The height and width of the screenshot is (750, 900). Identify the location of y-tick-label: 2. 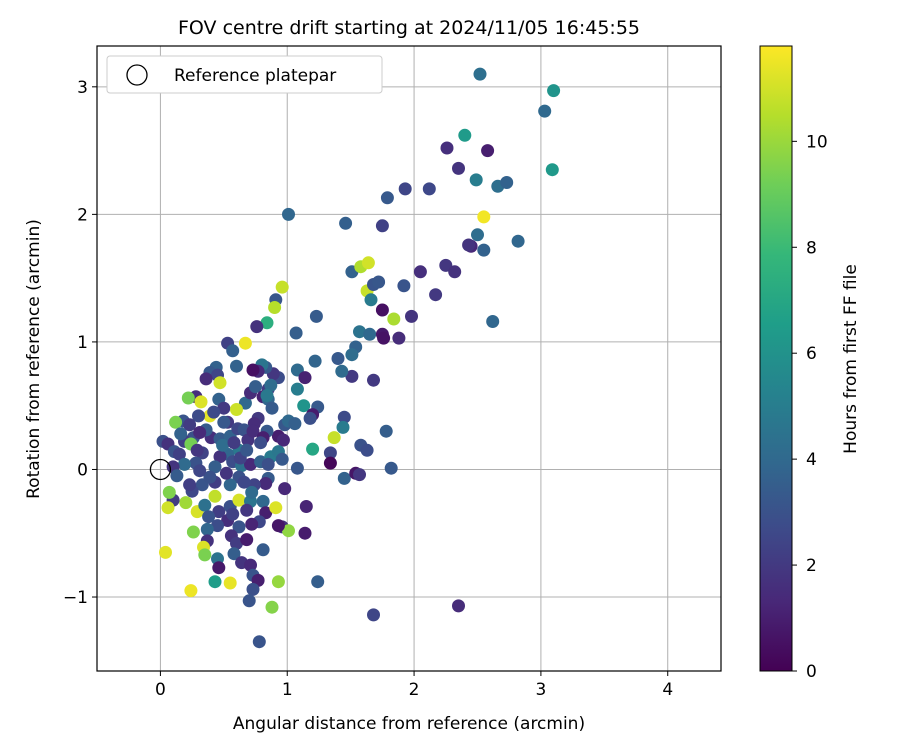
(82, 215).